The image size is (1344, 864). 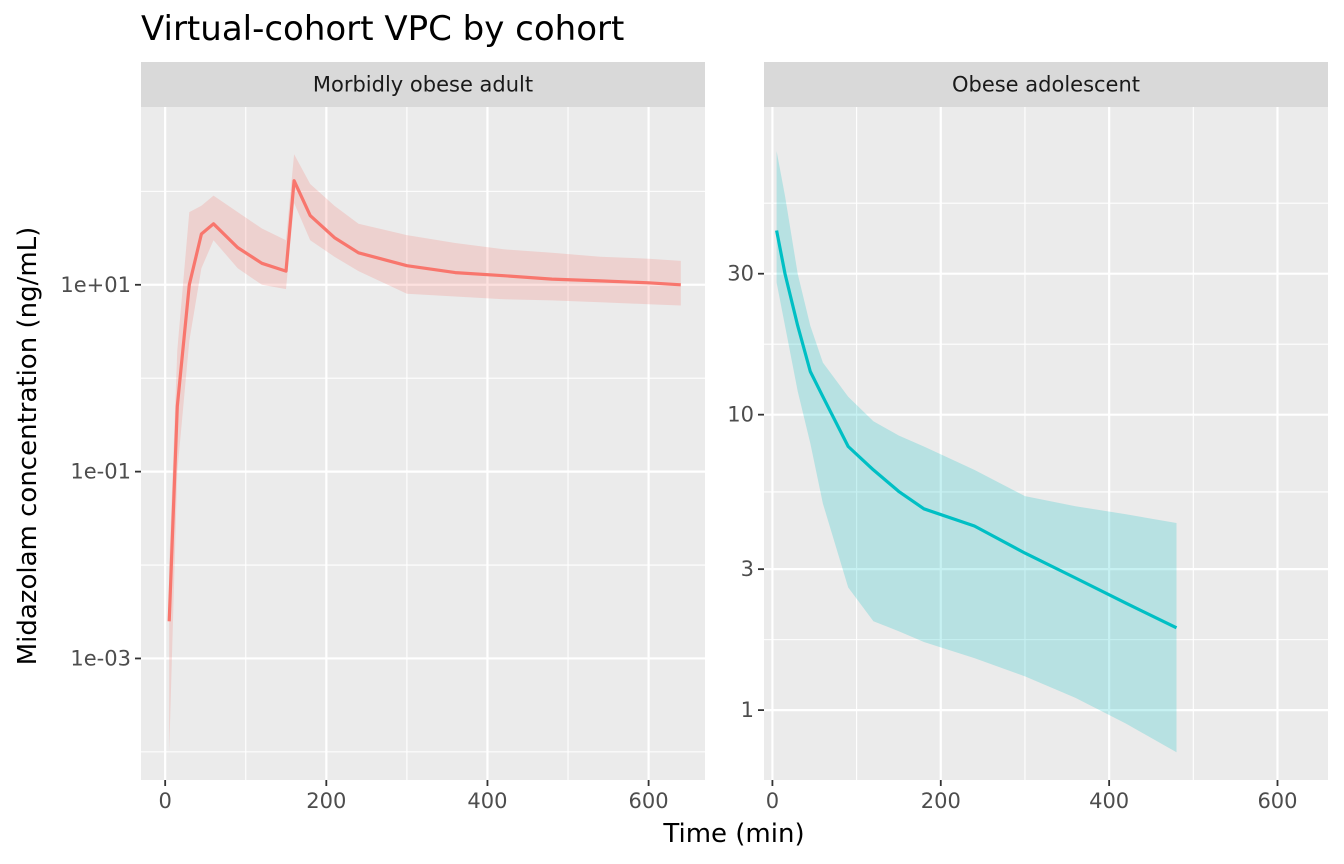 What do you see at coordinates (733, 834) in the screenshot?
I see `x-axis-title: Time (min)` at bounding box center [733, 834].